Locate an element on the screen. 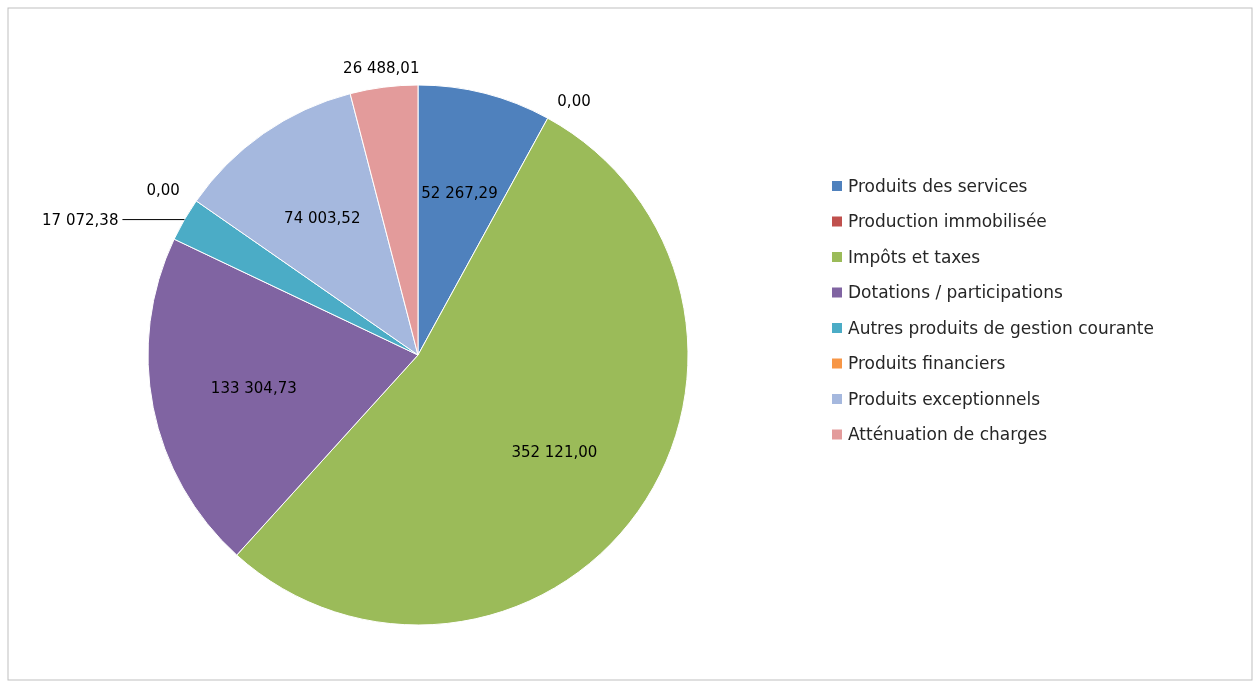  data-label: 26 488,01 is located at coordinates (381, 67).